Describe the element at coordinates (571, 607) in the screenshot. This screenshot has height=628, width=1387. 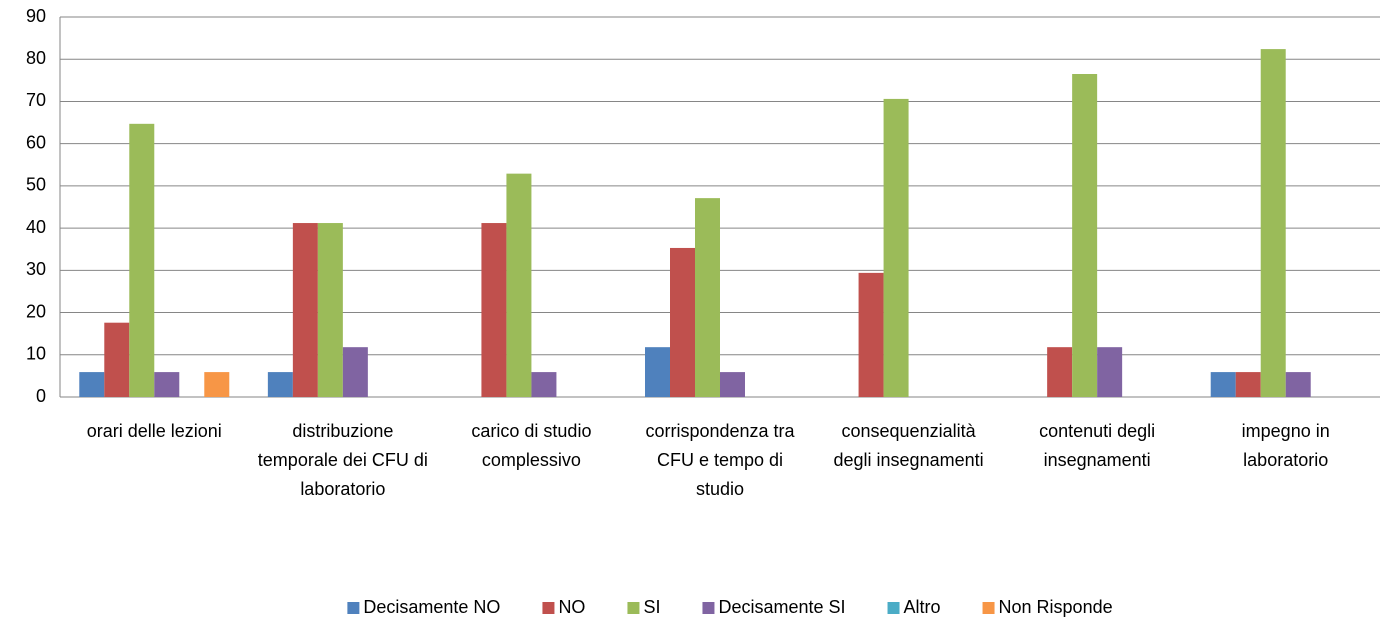
I see `legend-label: NO` at that location.